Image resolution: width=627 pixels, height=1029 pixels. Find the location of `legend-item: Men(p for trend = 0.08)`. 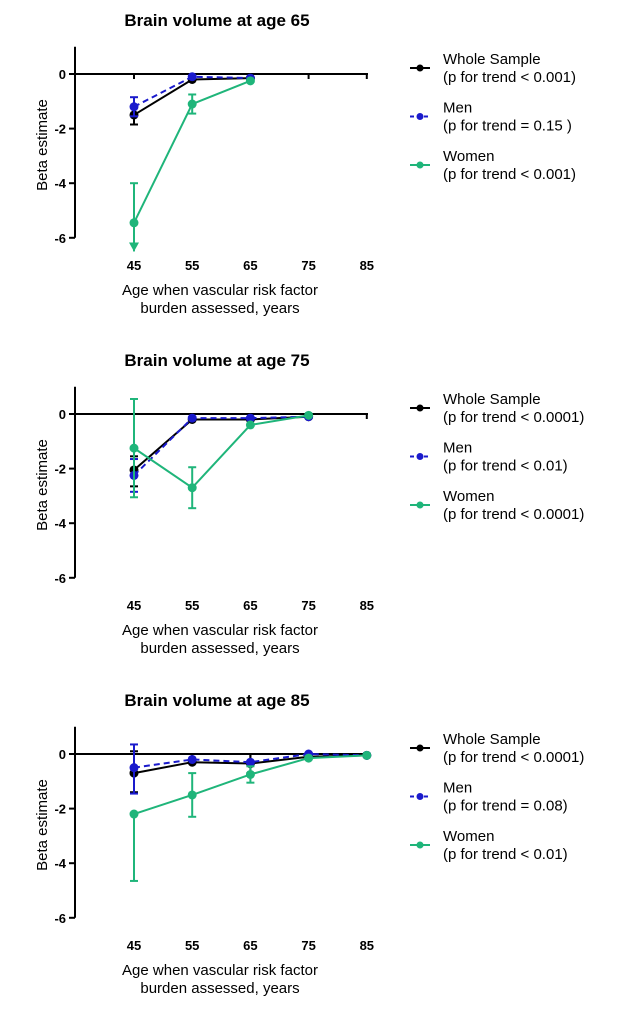

legend-item: Men(p for trend = 0.08) is located at coordinates (489, 797).